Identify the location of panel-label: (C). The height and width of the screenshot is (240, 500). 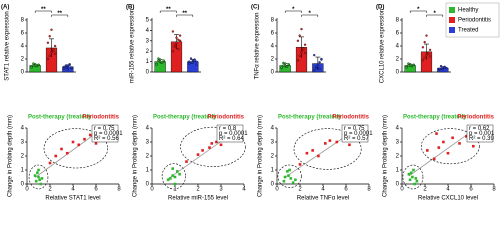
(255, 8).